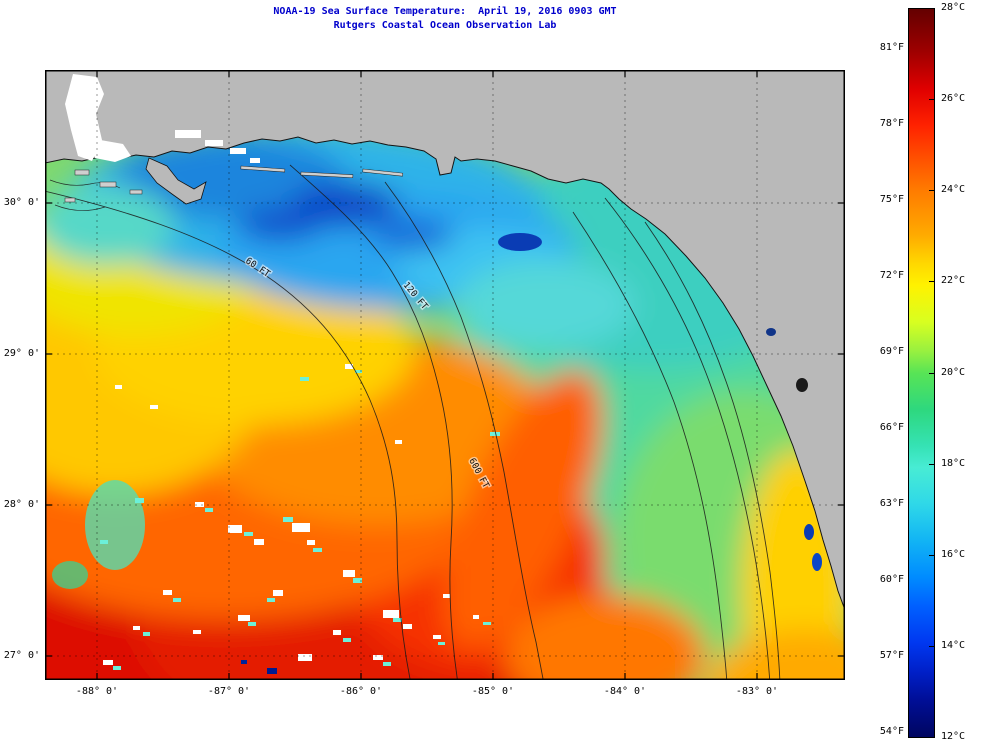  Describe the element at coordinates (361, 691) in the screenshot. I see `lon-tick-label: -86° 0'` at that location.